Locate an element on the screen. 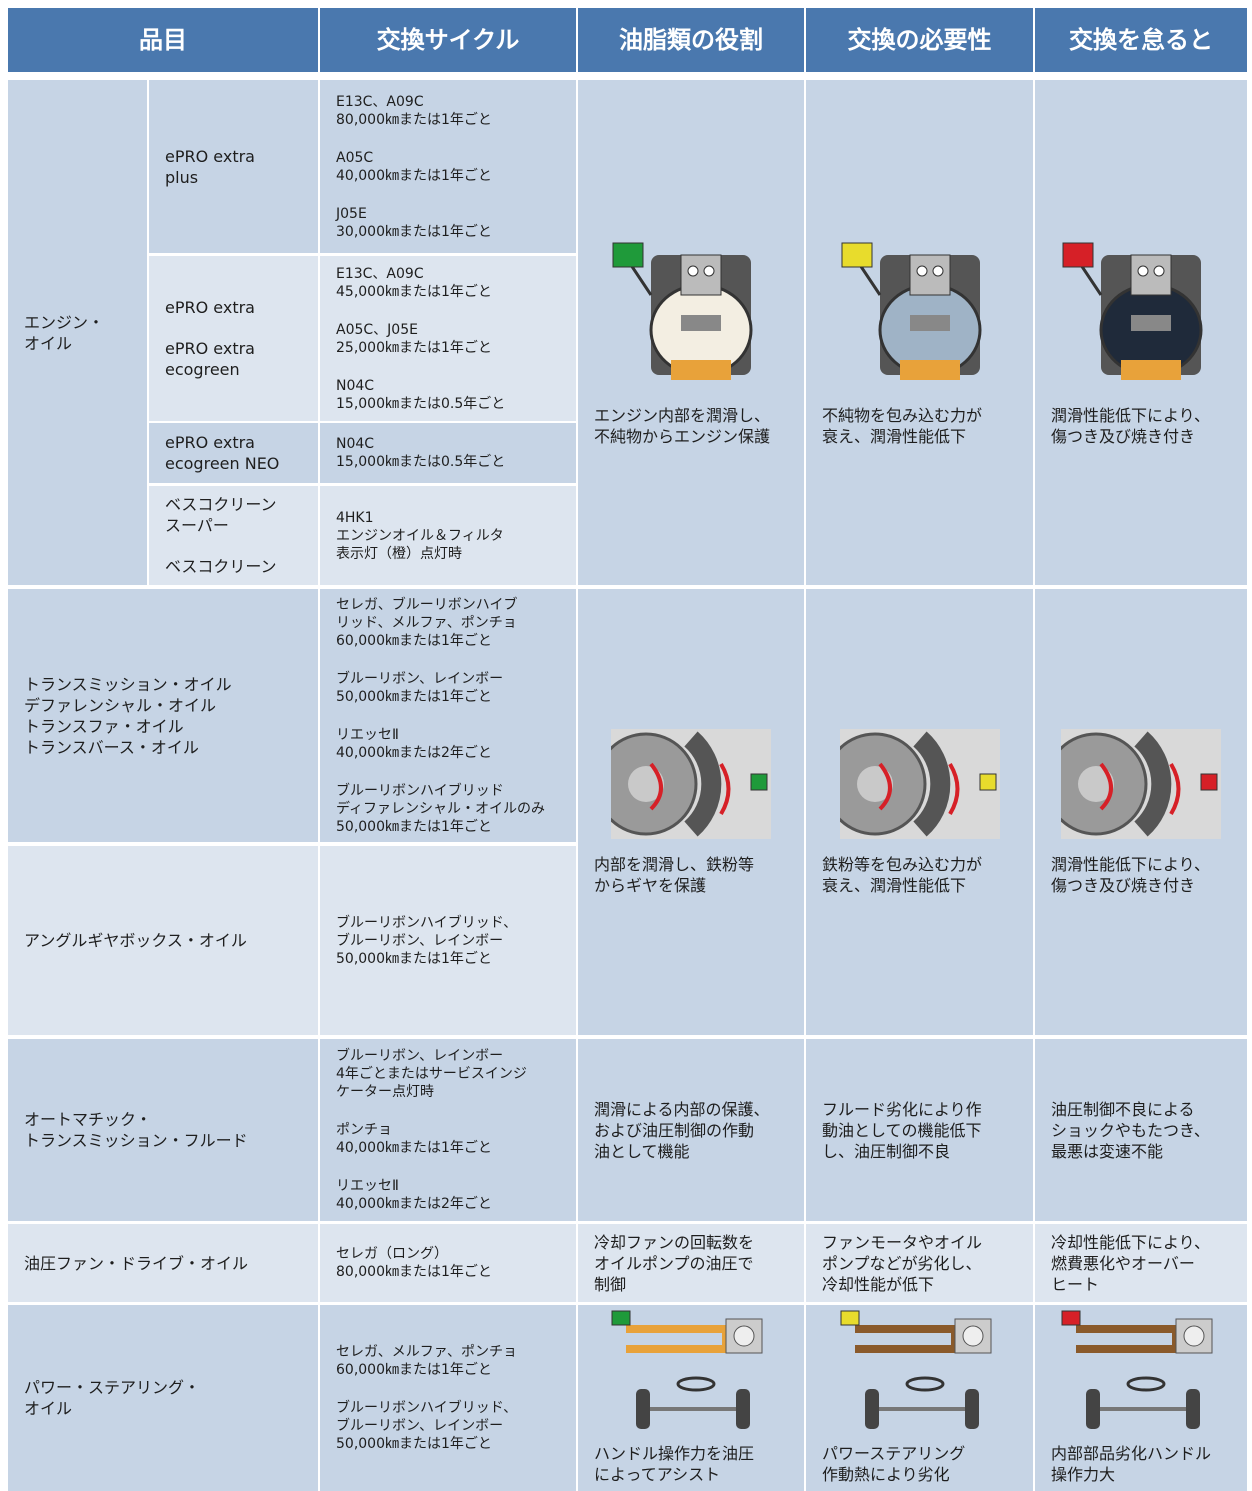 This screenshot has height=1491, width=1252. text-line: 80,000㎞または1年ごと is located at coordinates (414, 1272).